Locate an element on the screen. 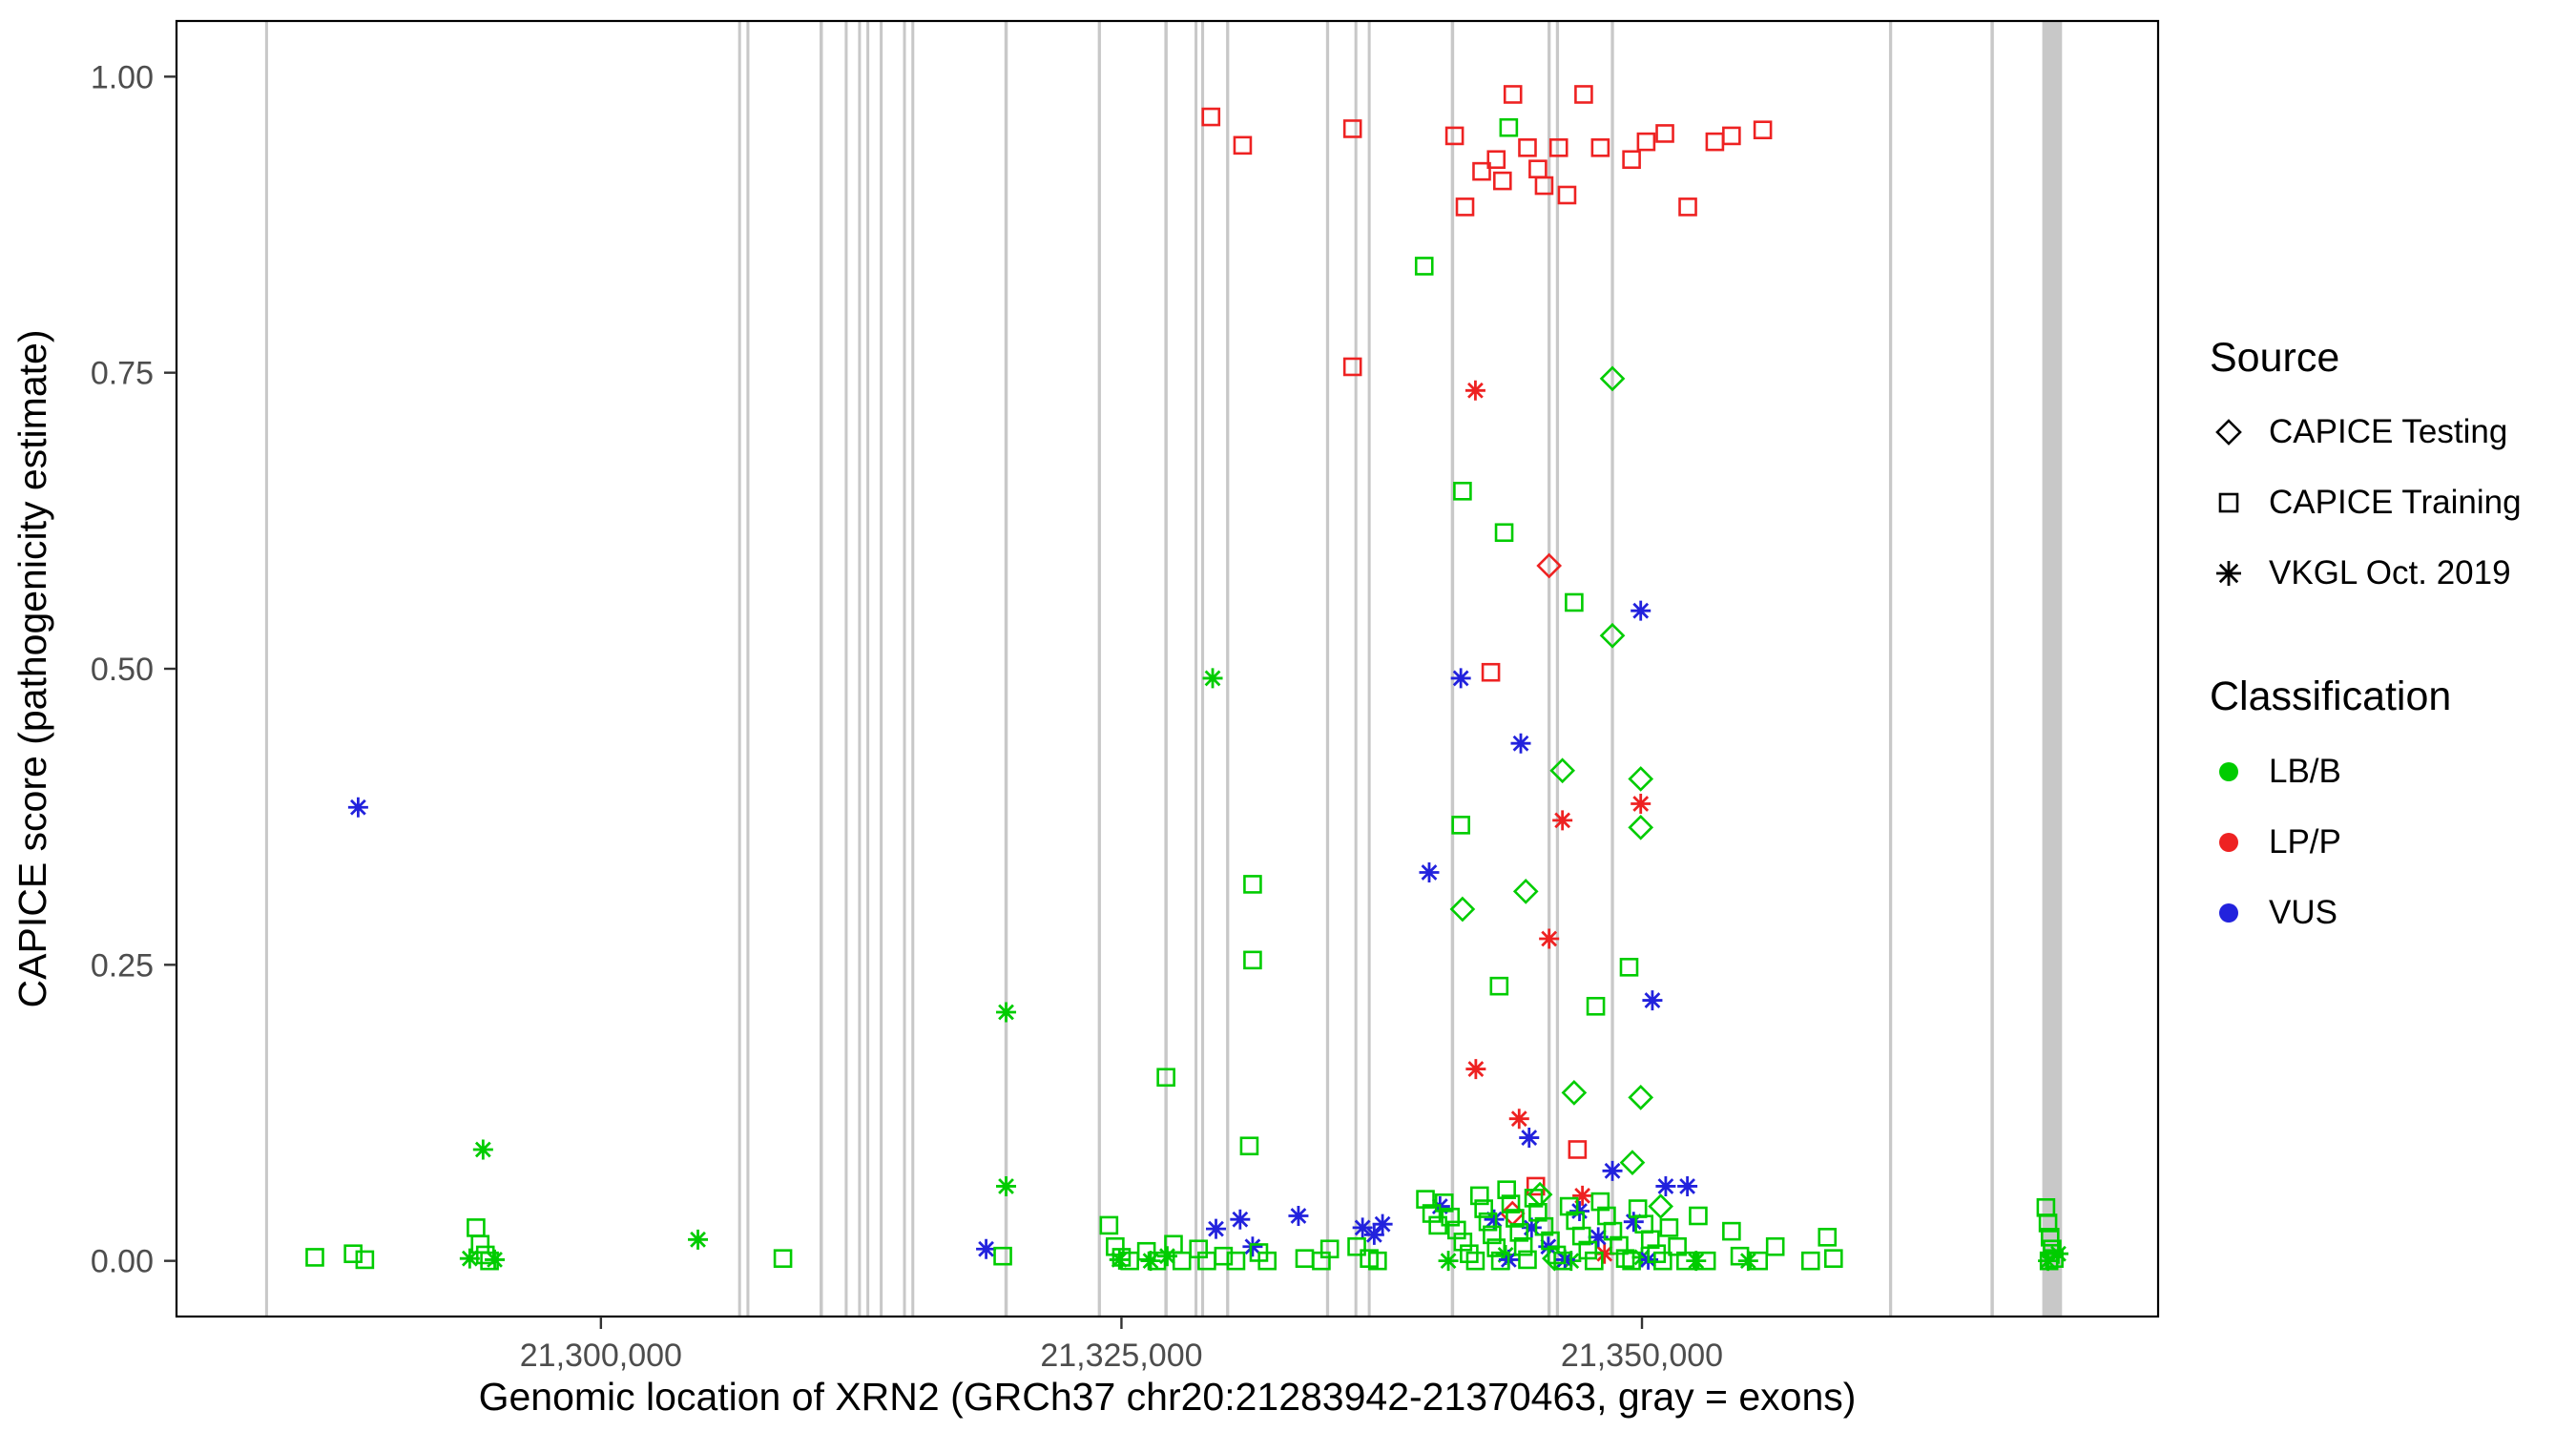 The width and height of the screenshot is (2576, 1431). legend-item-lbb: LB/B is located at coordinates (2366, 772).